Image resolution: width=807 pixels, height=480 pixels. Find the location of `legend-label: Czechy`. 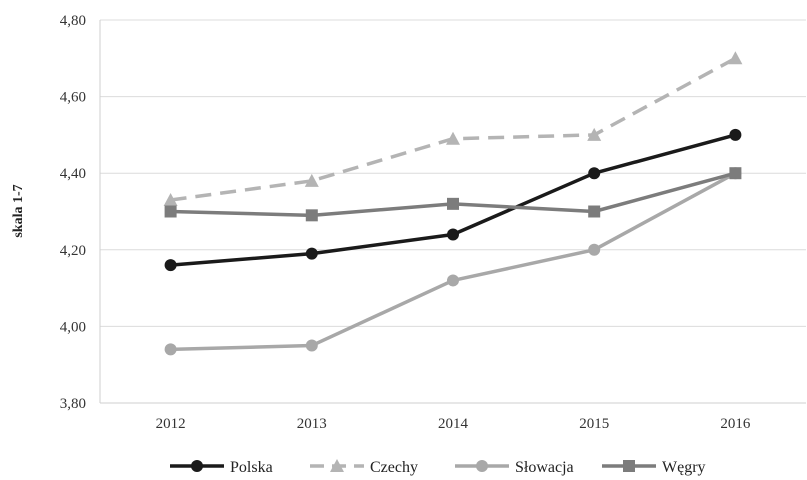

legend-label: Czechy is located at coordinates (394, 467).